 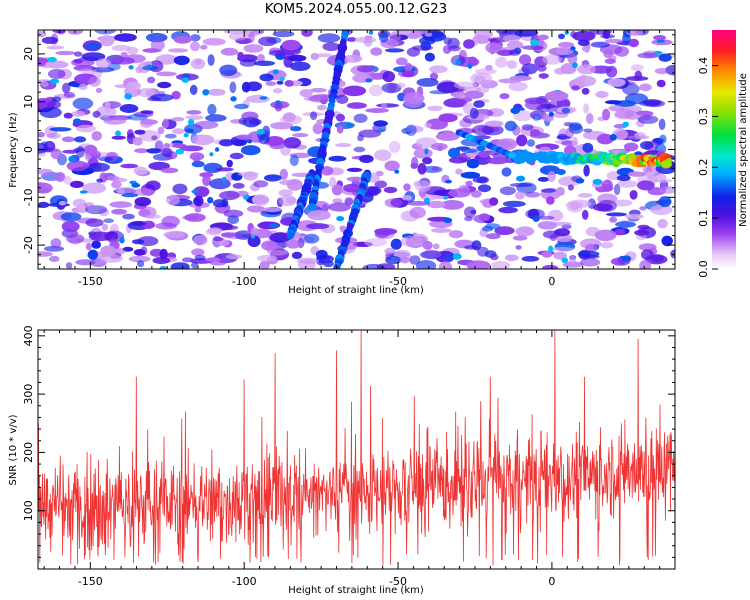 What do you see at coordinates (551, 281) in the screenshot?
I see `spectrogram-xtick-label: 0` at bounding box center [551, 281].